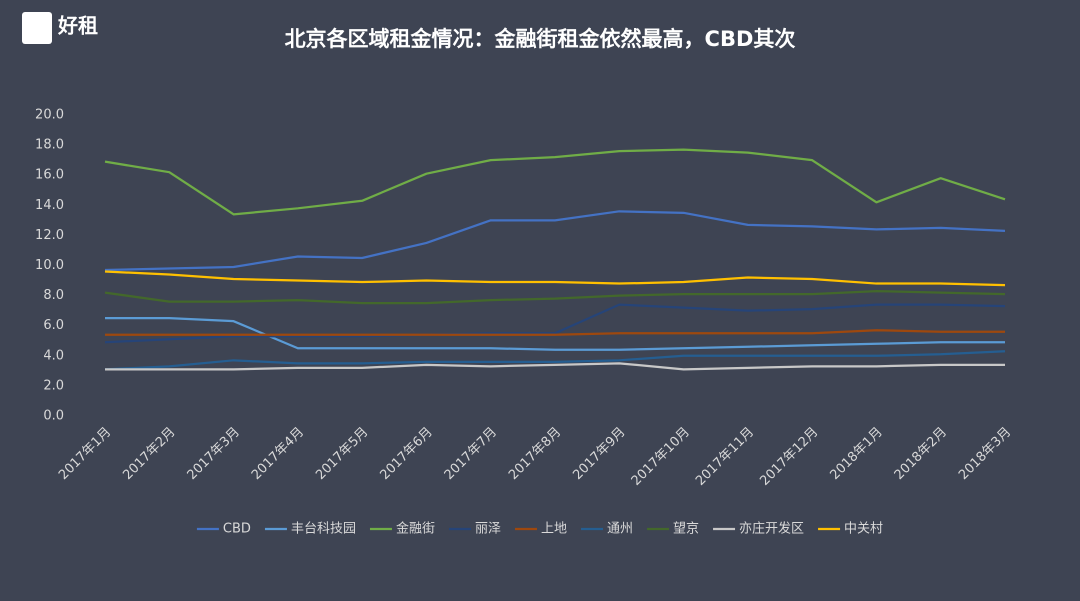  What do you see at coordinates (49, 115) in the screenshot?
I see `y-tick-label: 20.0` at bounding box center [49, 115].